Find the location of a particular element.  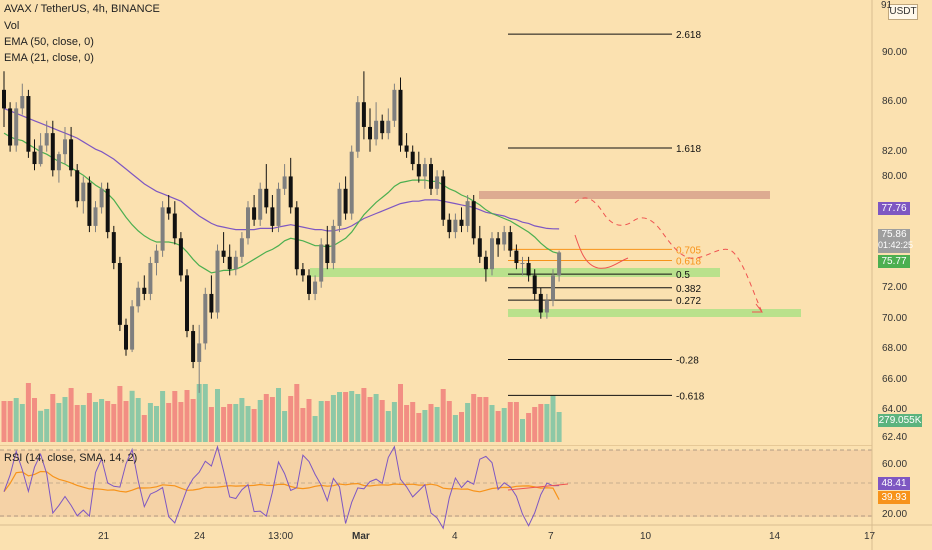

resistance-zone is located at coordinates (624, 195).